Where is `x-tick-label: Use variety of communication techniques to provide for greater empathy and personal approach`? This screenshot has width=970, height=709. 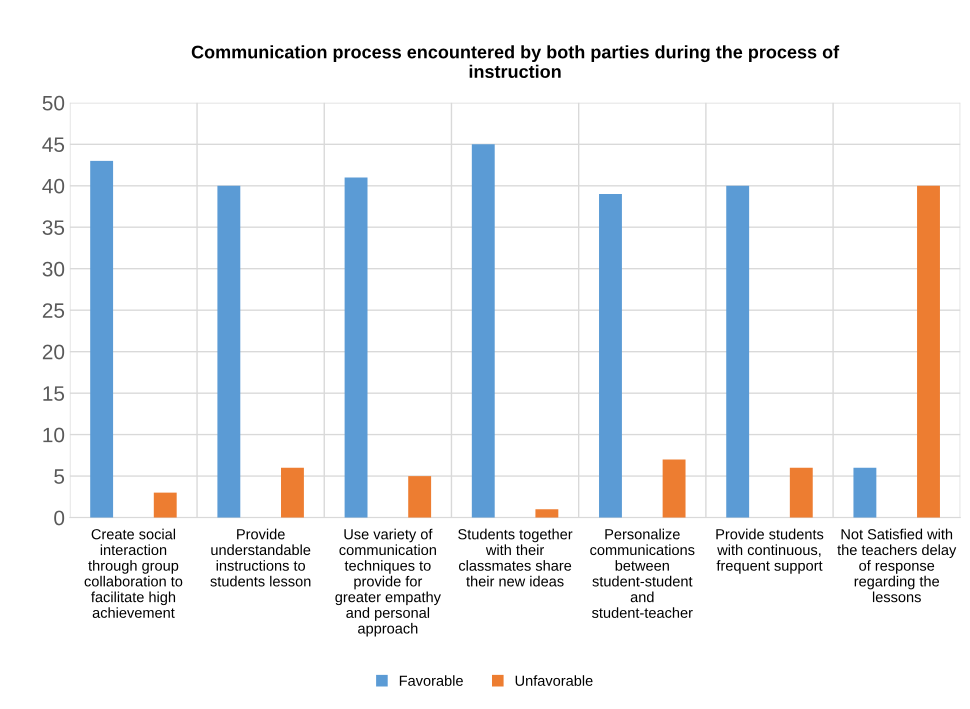
x-tick-label: Use variety of communication techniques to provide for greater empathy and personal approach is located at coordinates (388, 582).